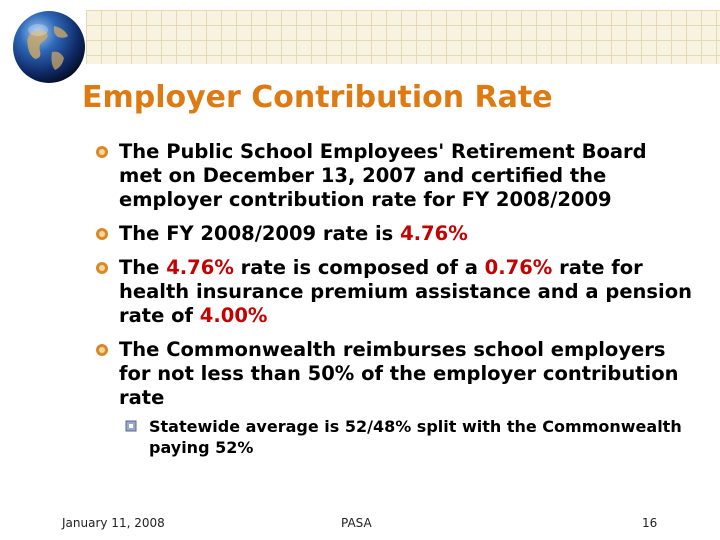  Describe the element at coordinates (260, 233) in the screenshot. I see `bullet-text: The FY 2008/2009 rate is` at that location.